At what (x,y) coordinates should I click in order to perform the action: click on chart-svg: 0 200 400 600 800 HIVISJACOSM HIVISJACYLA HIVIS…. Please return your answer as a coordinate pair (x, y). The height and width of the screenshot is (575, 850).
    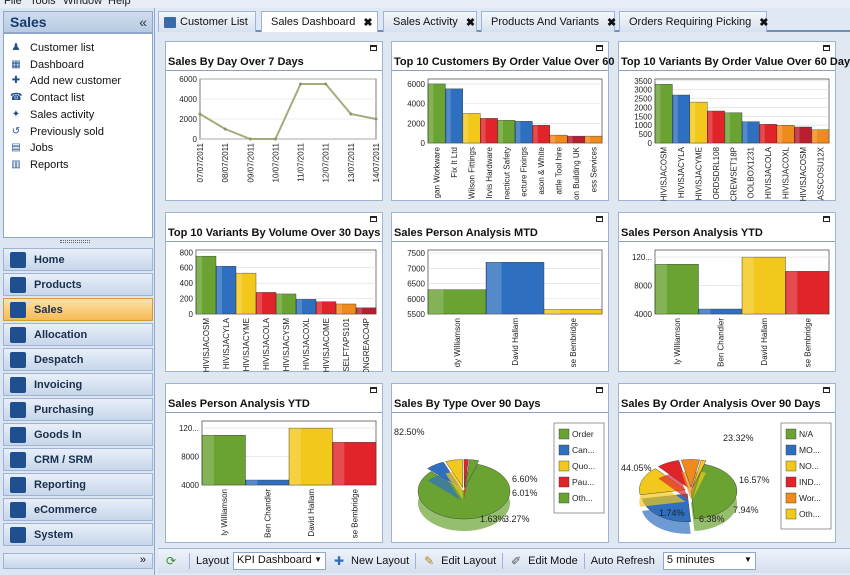
    Looking at the image, I should click on (278, 310).